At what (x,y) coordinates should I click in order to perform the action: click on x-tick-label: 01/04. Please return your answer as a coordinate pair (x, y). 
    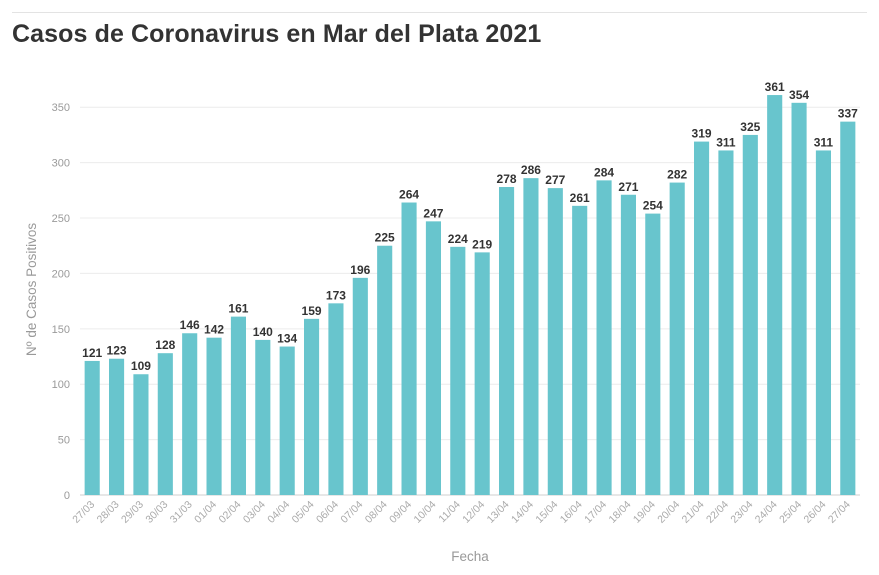
    Looking at the image, I should click on (205, 512).